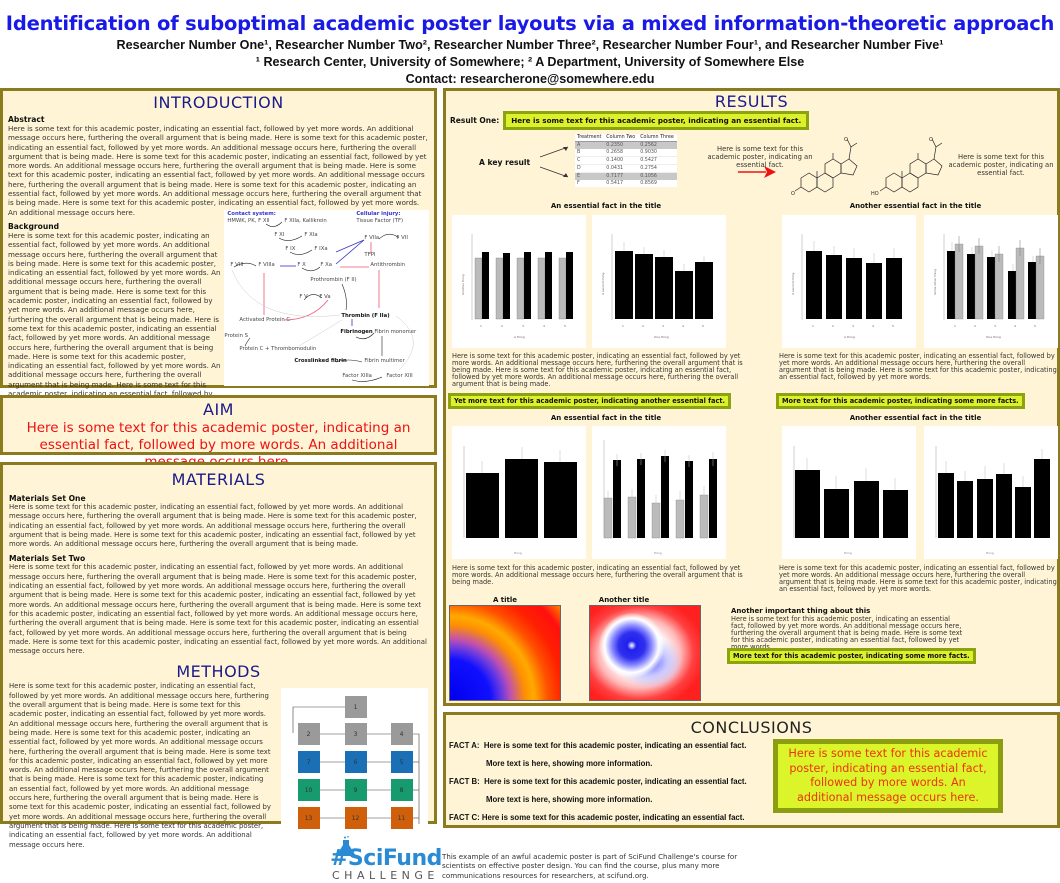  What do you see at coordinates (401, 818) in the screenshot?
I see `flow-box: 11` at bounding box center [401, 818].